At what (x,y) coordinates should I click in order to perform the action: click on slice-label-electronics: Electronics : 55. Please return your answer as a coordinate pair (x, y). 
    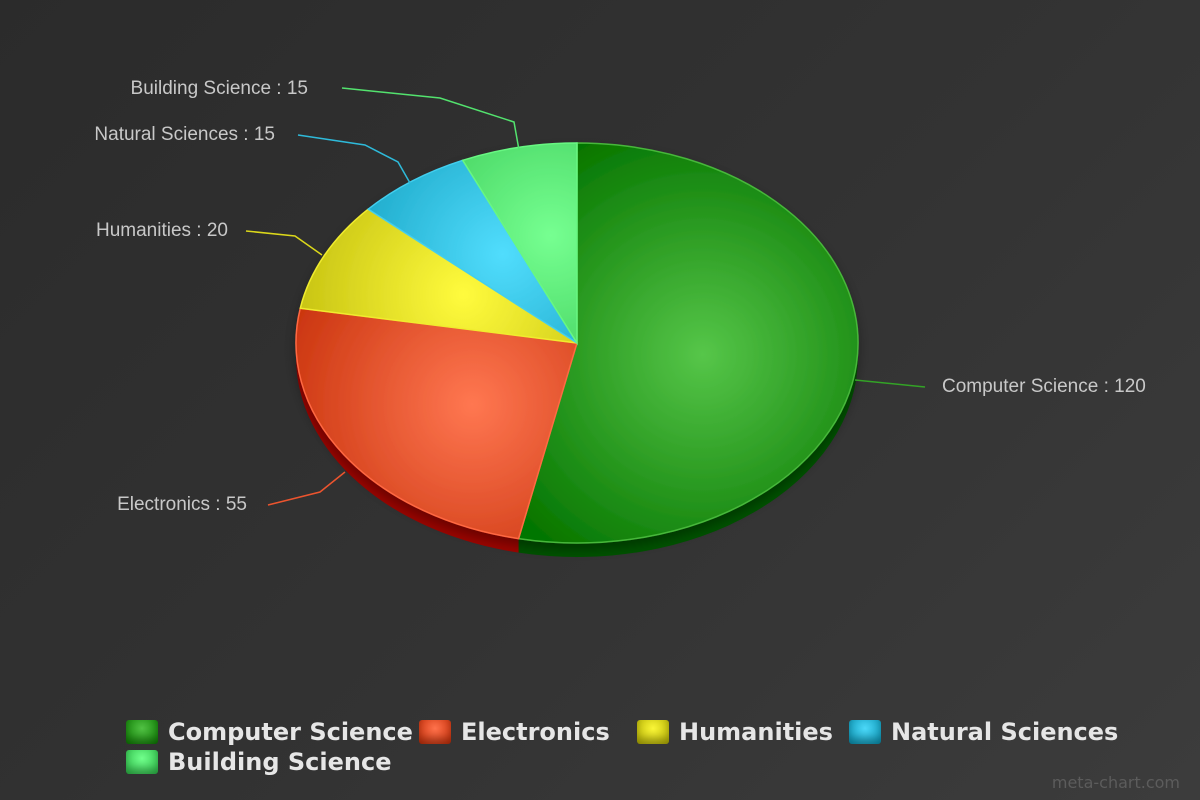
    Looking at the image, I should click on (182, 504).